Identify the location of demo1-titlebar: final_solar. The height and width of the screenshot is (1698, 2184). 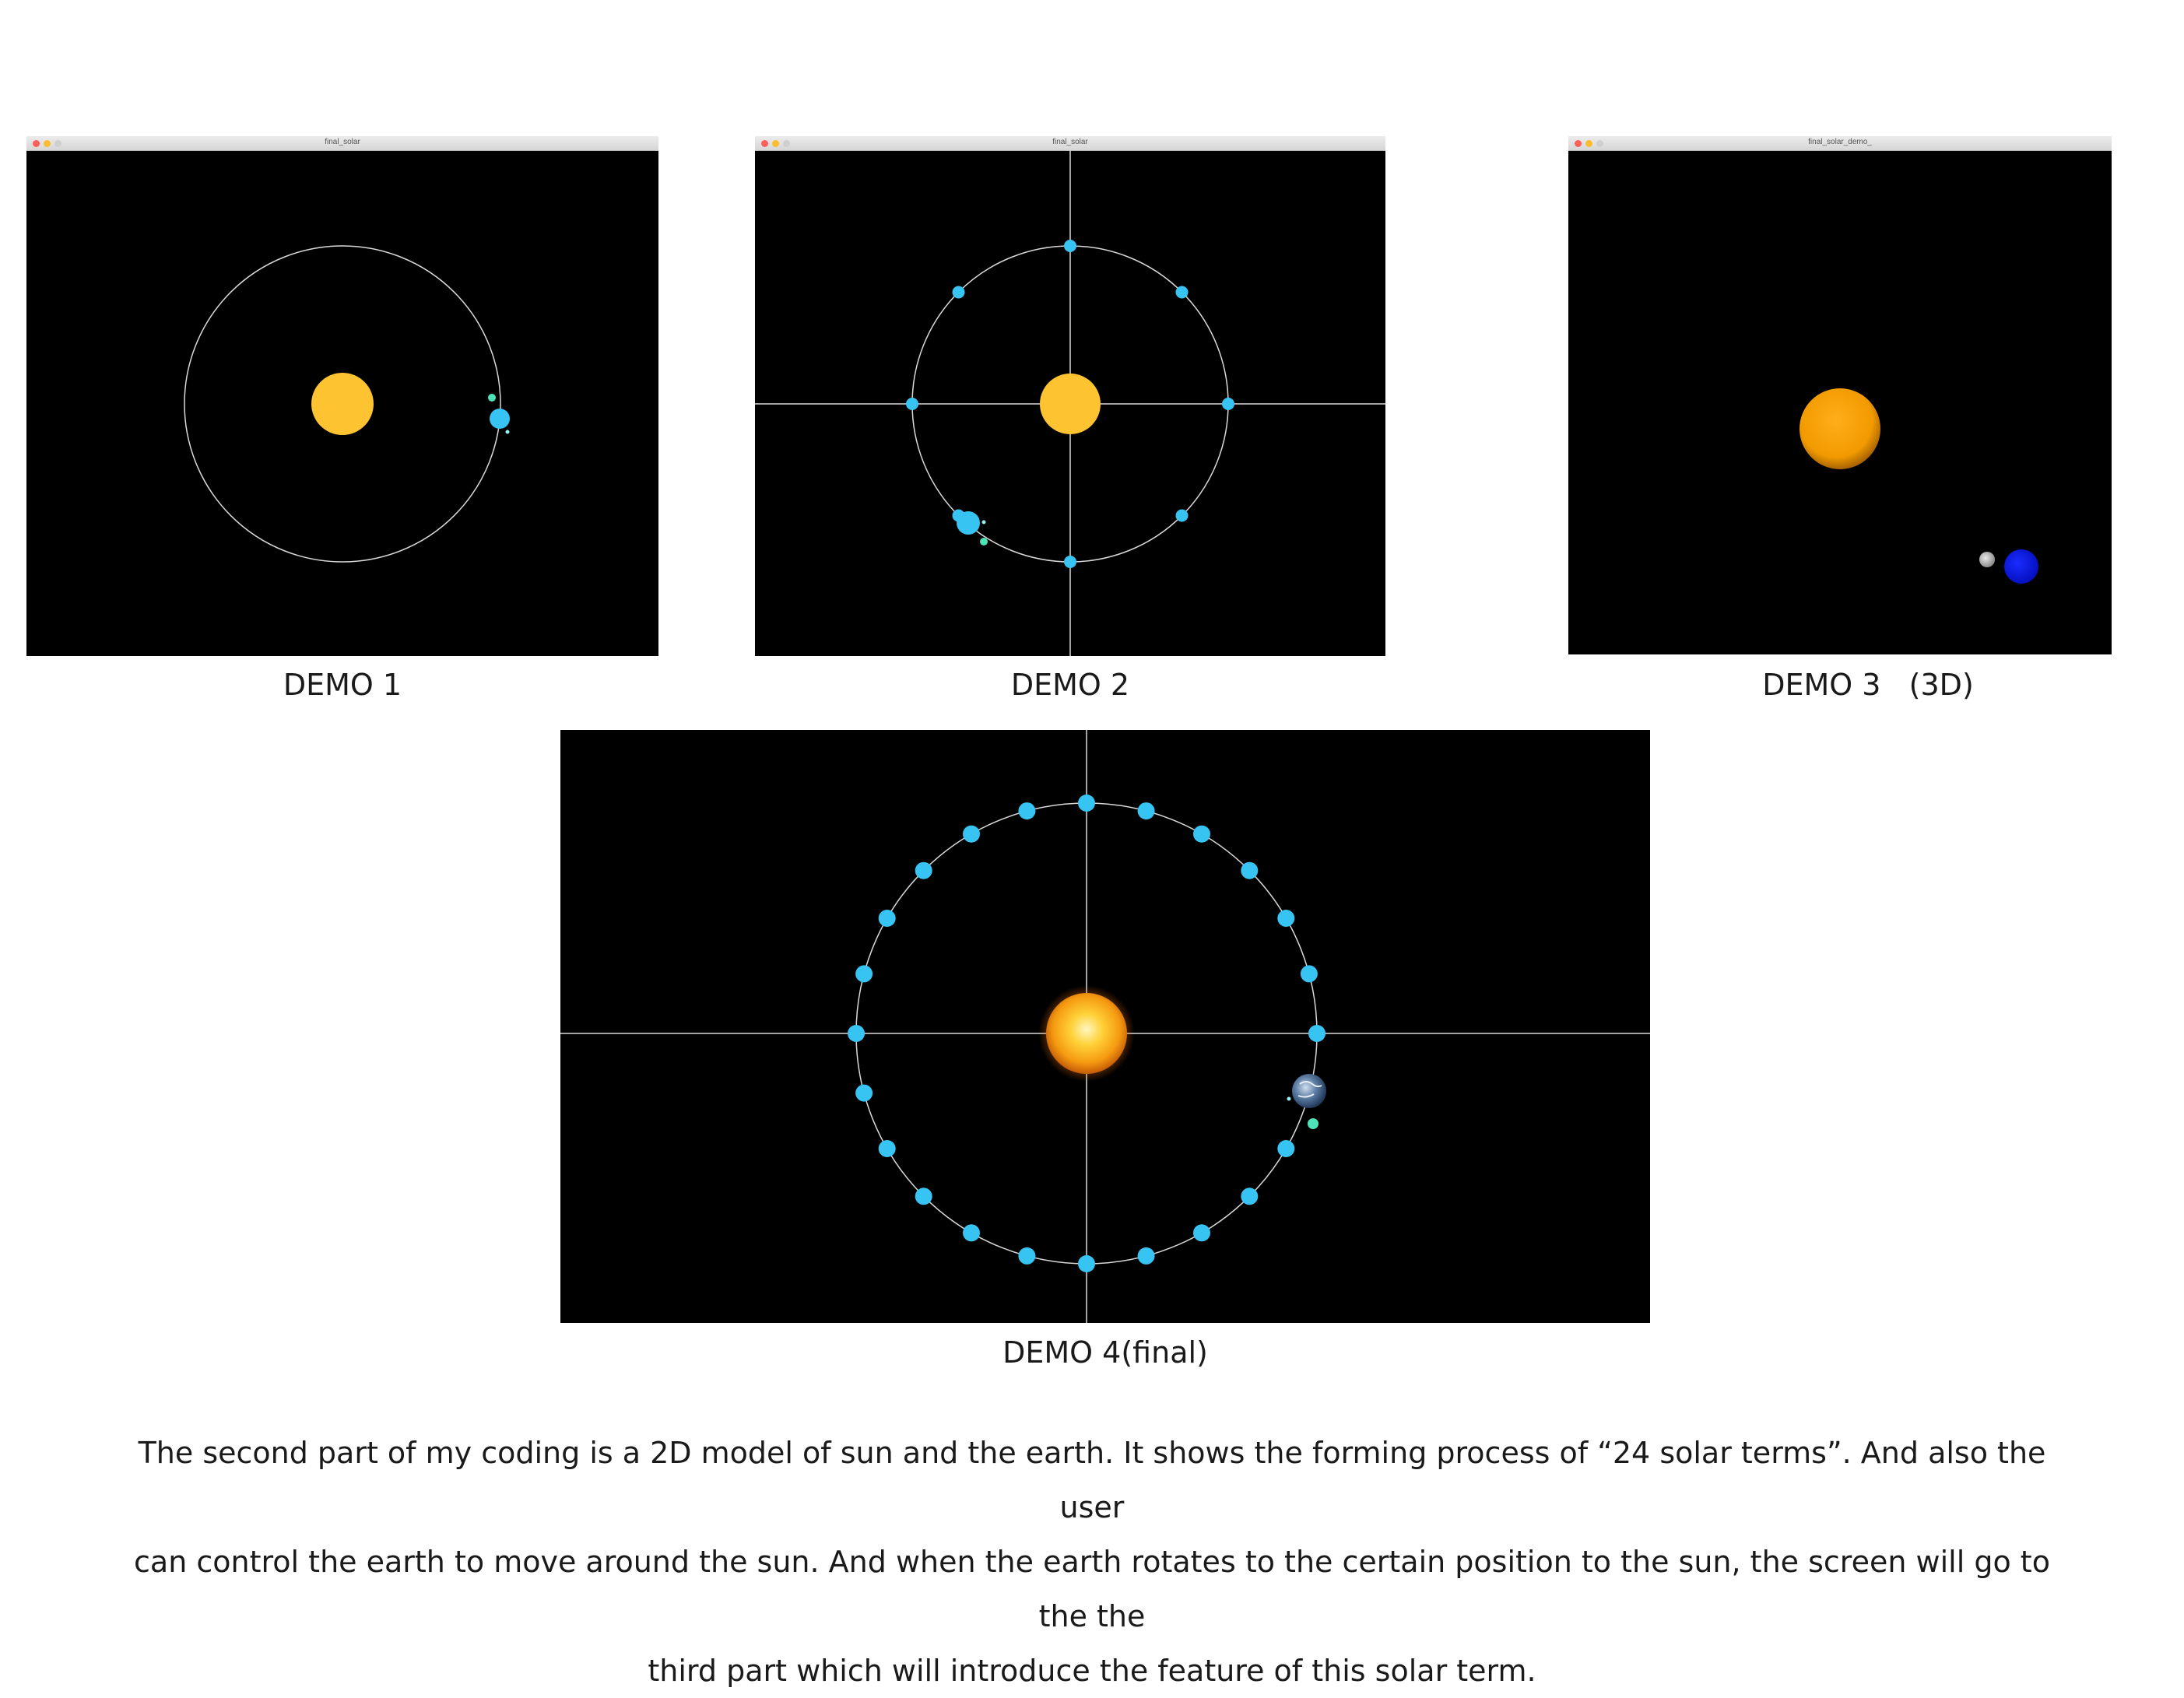
(342, 143).